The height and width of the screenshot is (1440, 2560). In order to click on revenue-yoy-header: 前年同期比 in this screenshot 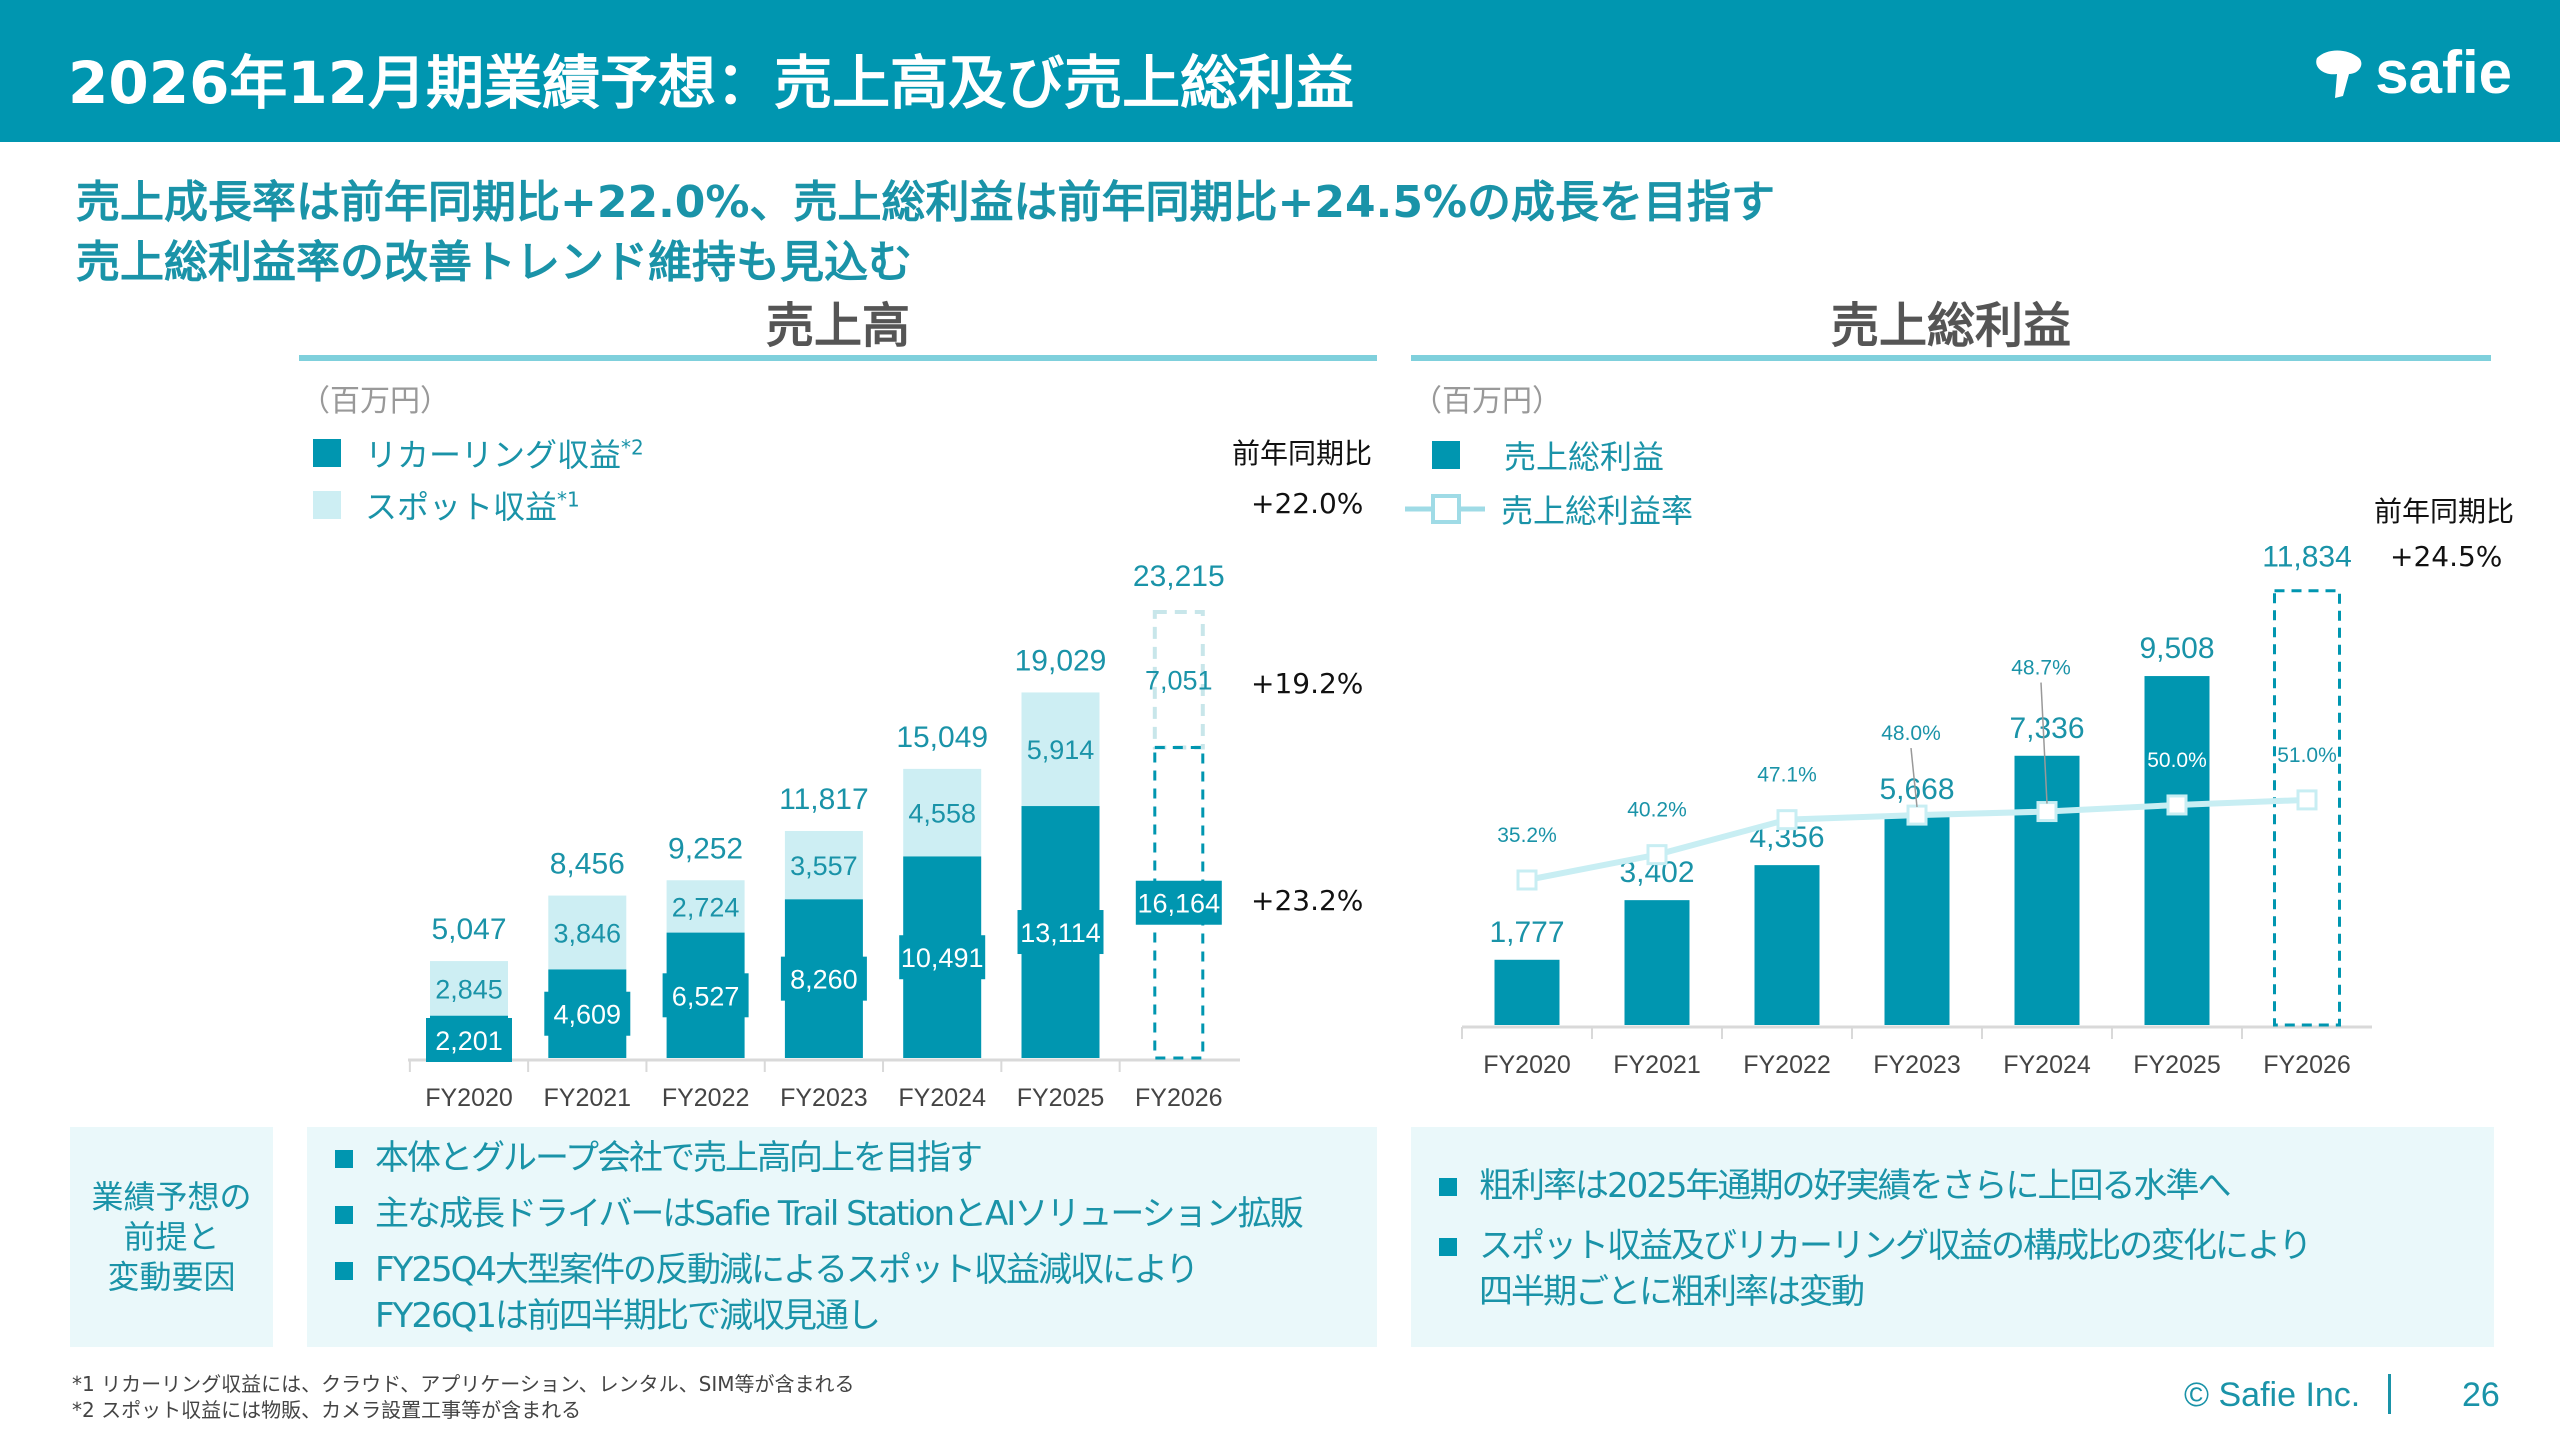, I will do `click(1302, 453)`.